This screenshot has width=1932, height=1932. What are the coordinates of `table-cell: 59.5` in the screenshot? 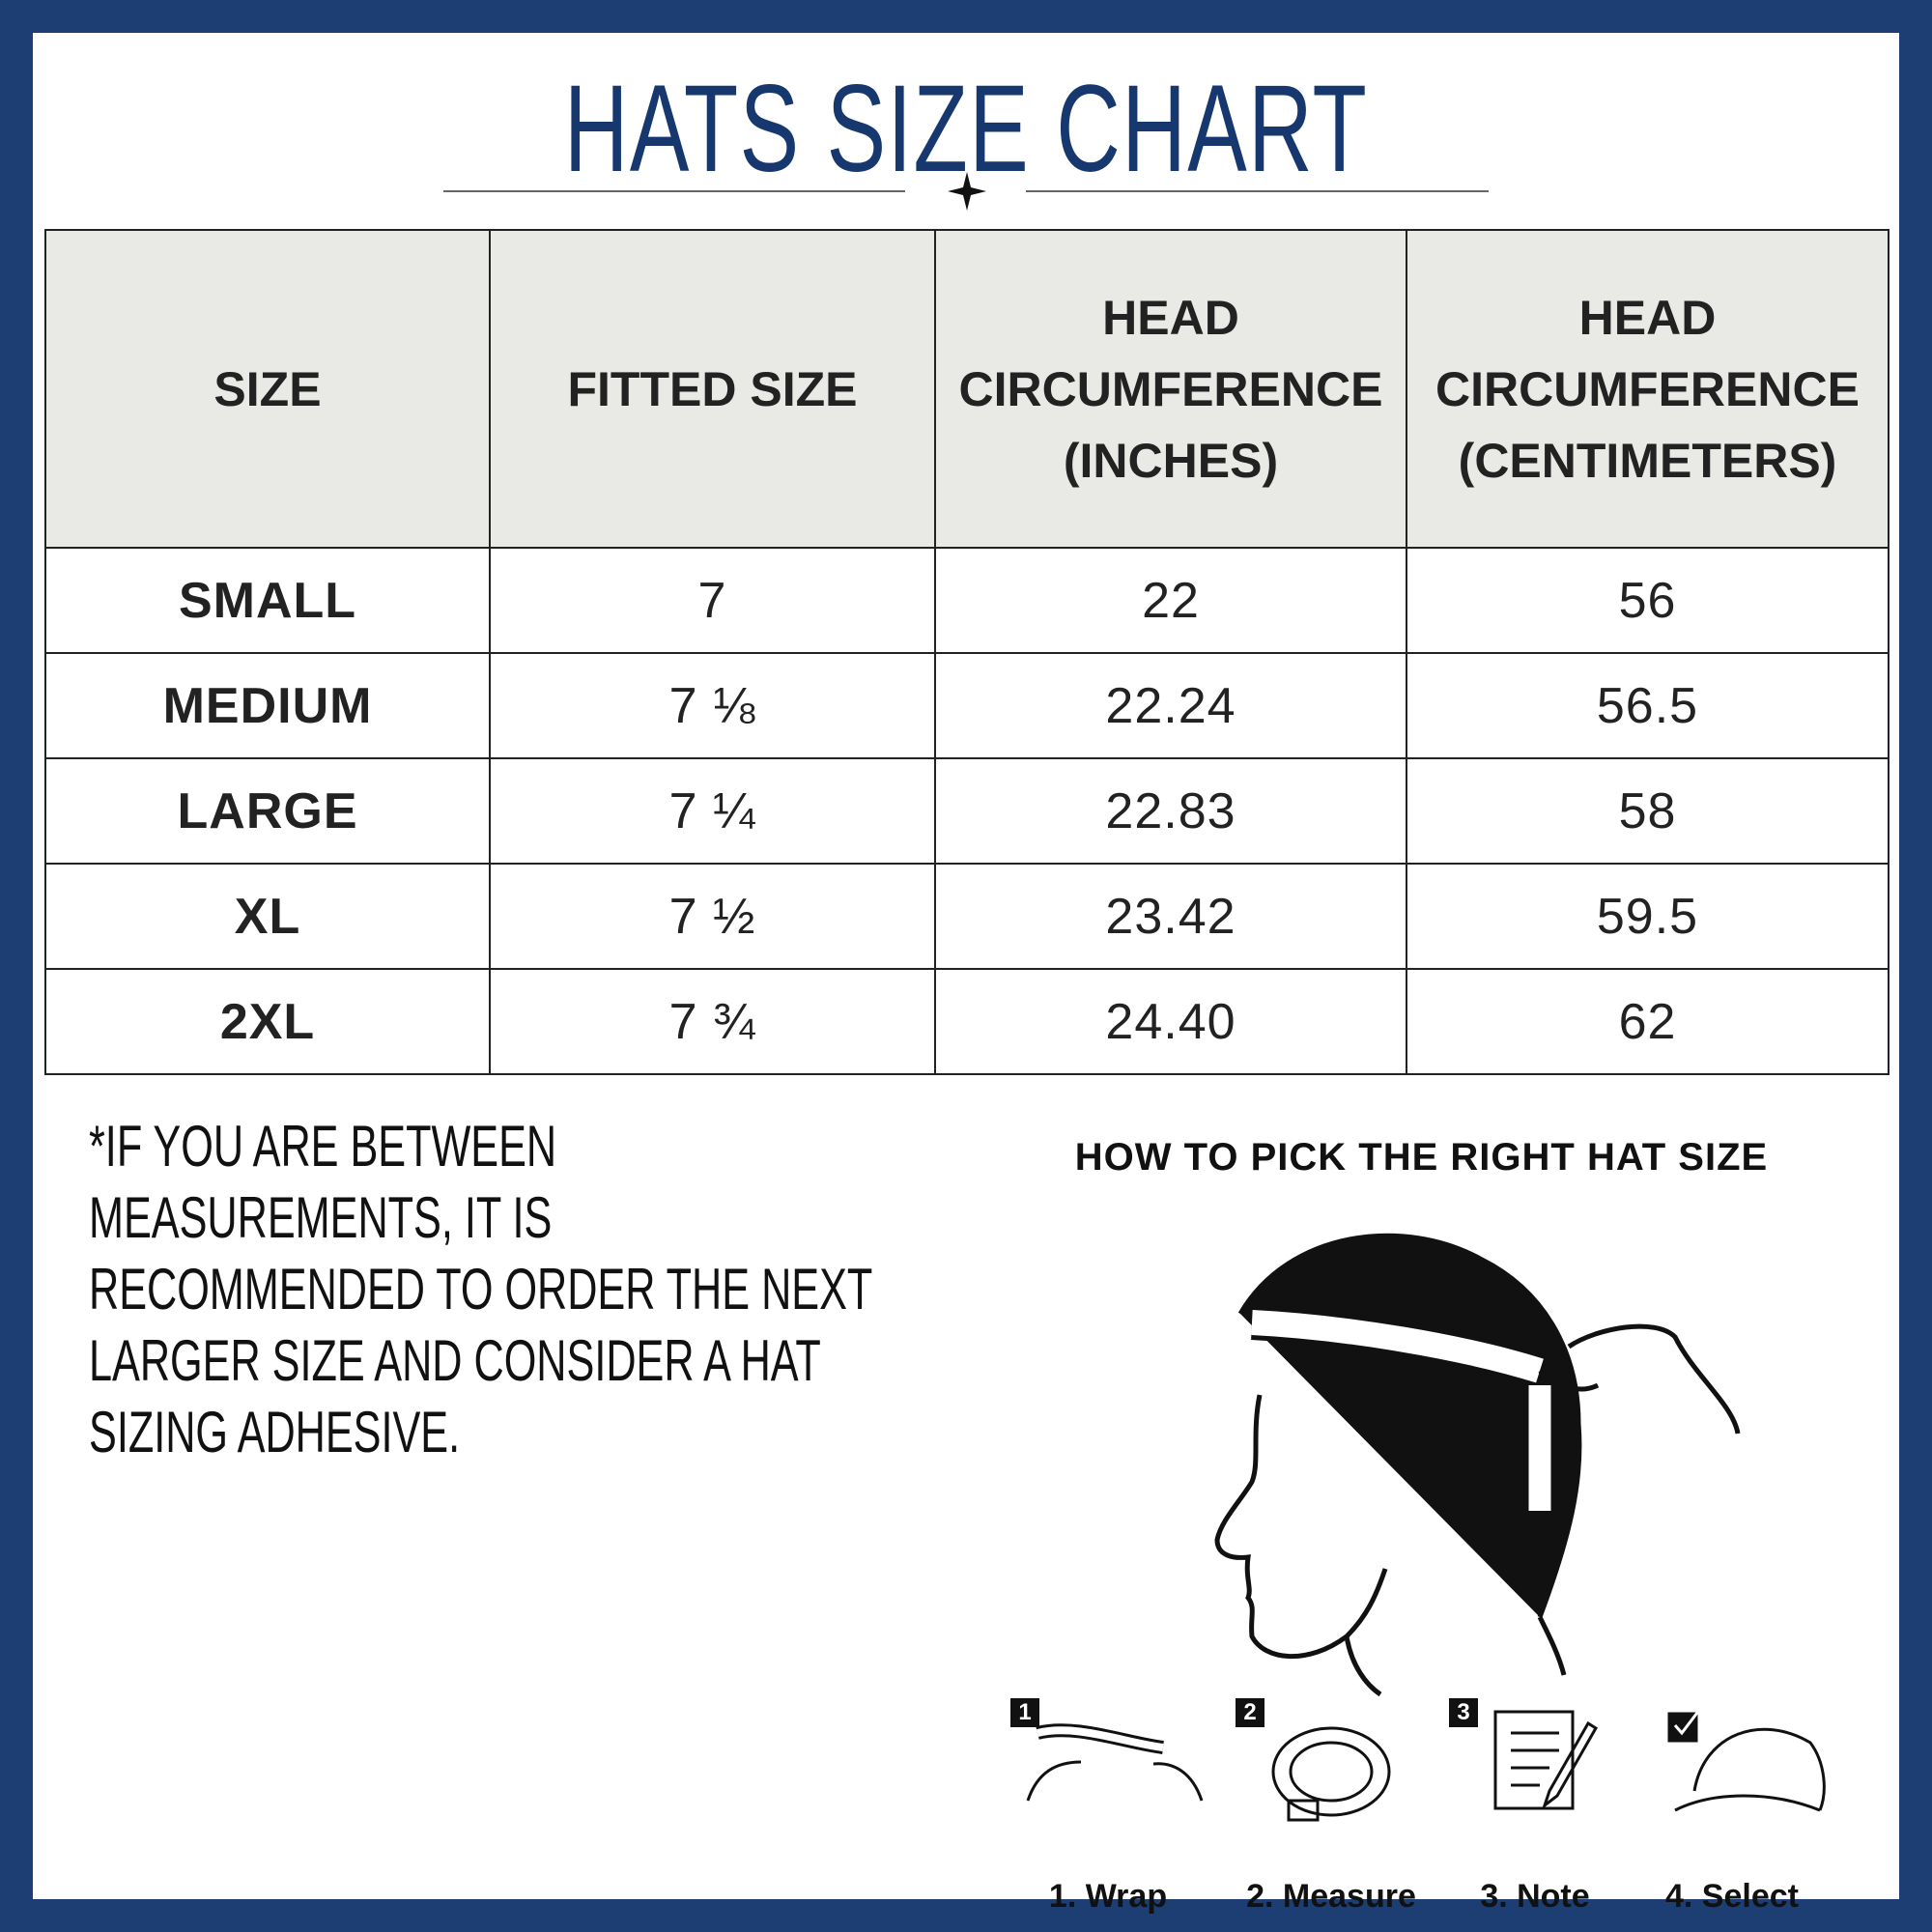 It's located at (1647, 916).